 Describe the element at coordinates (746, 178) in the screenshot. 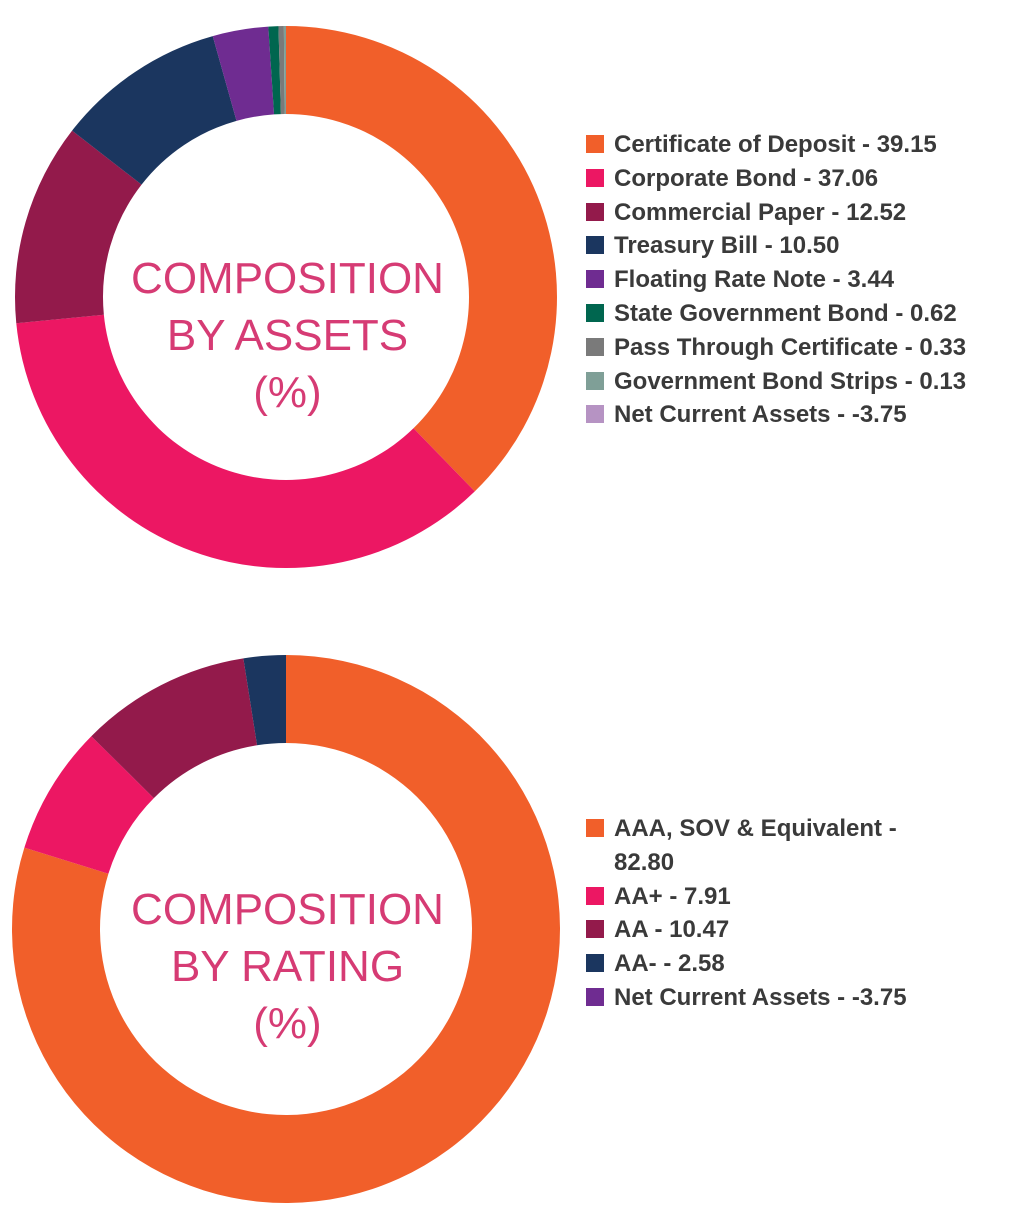

I see `legend-label: Corporate Bond - 37.06` at that location.